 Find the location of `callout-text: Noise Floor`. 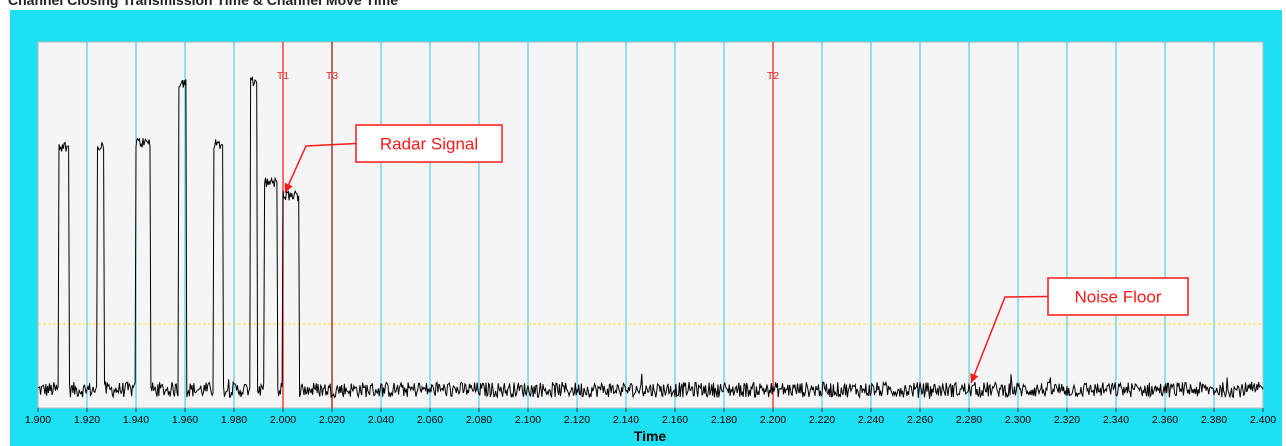

callout-text: Noise Floor is located at coordinates (1118, 297).